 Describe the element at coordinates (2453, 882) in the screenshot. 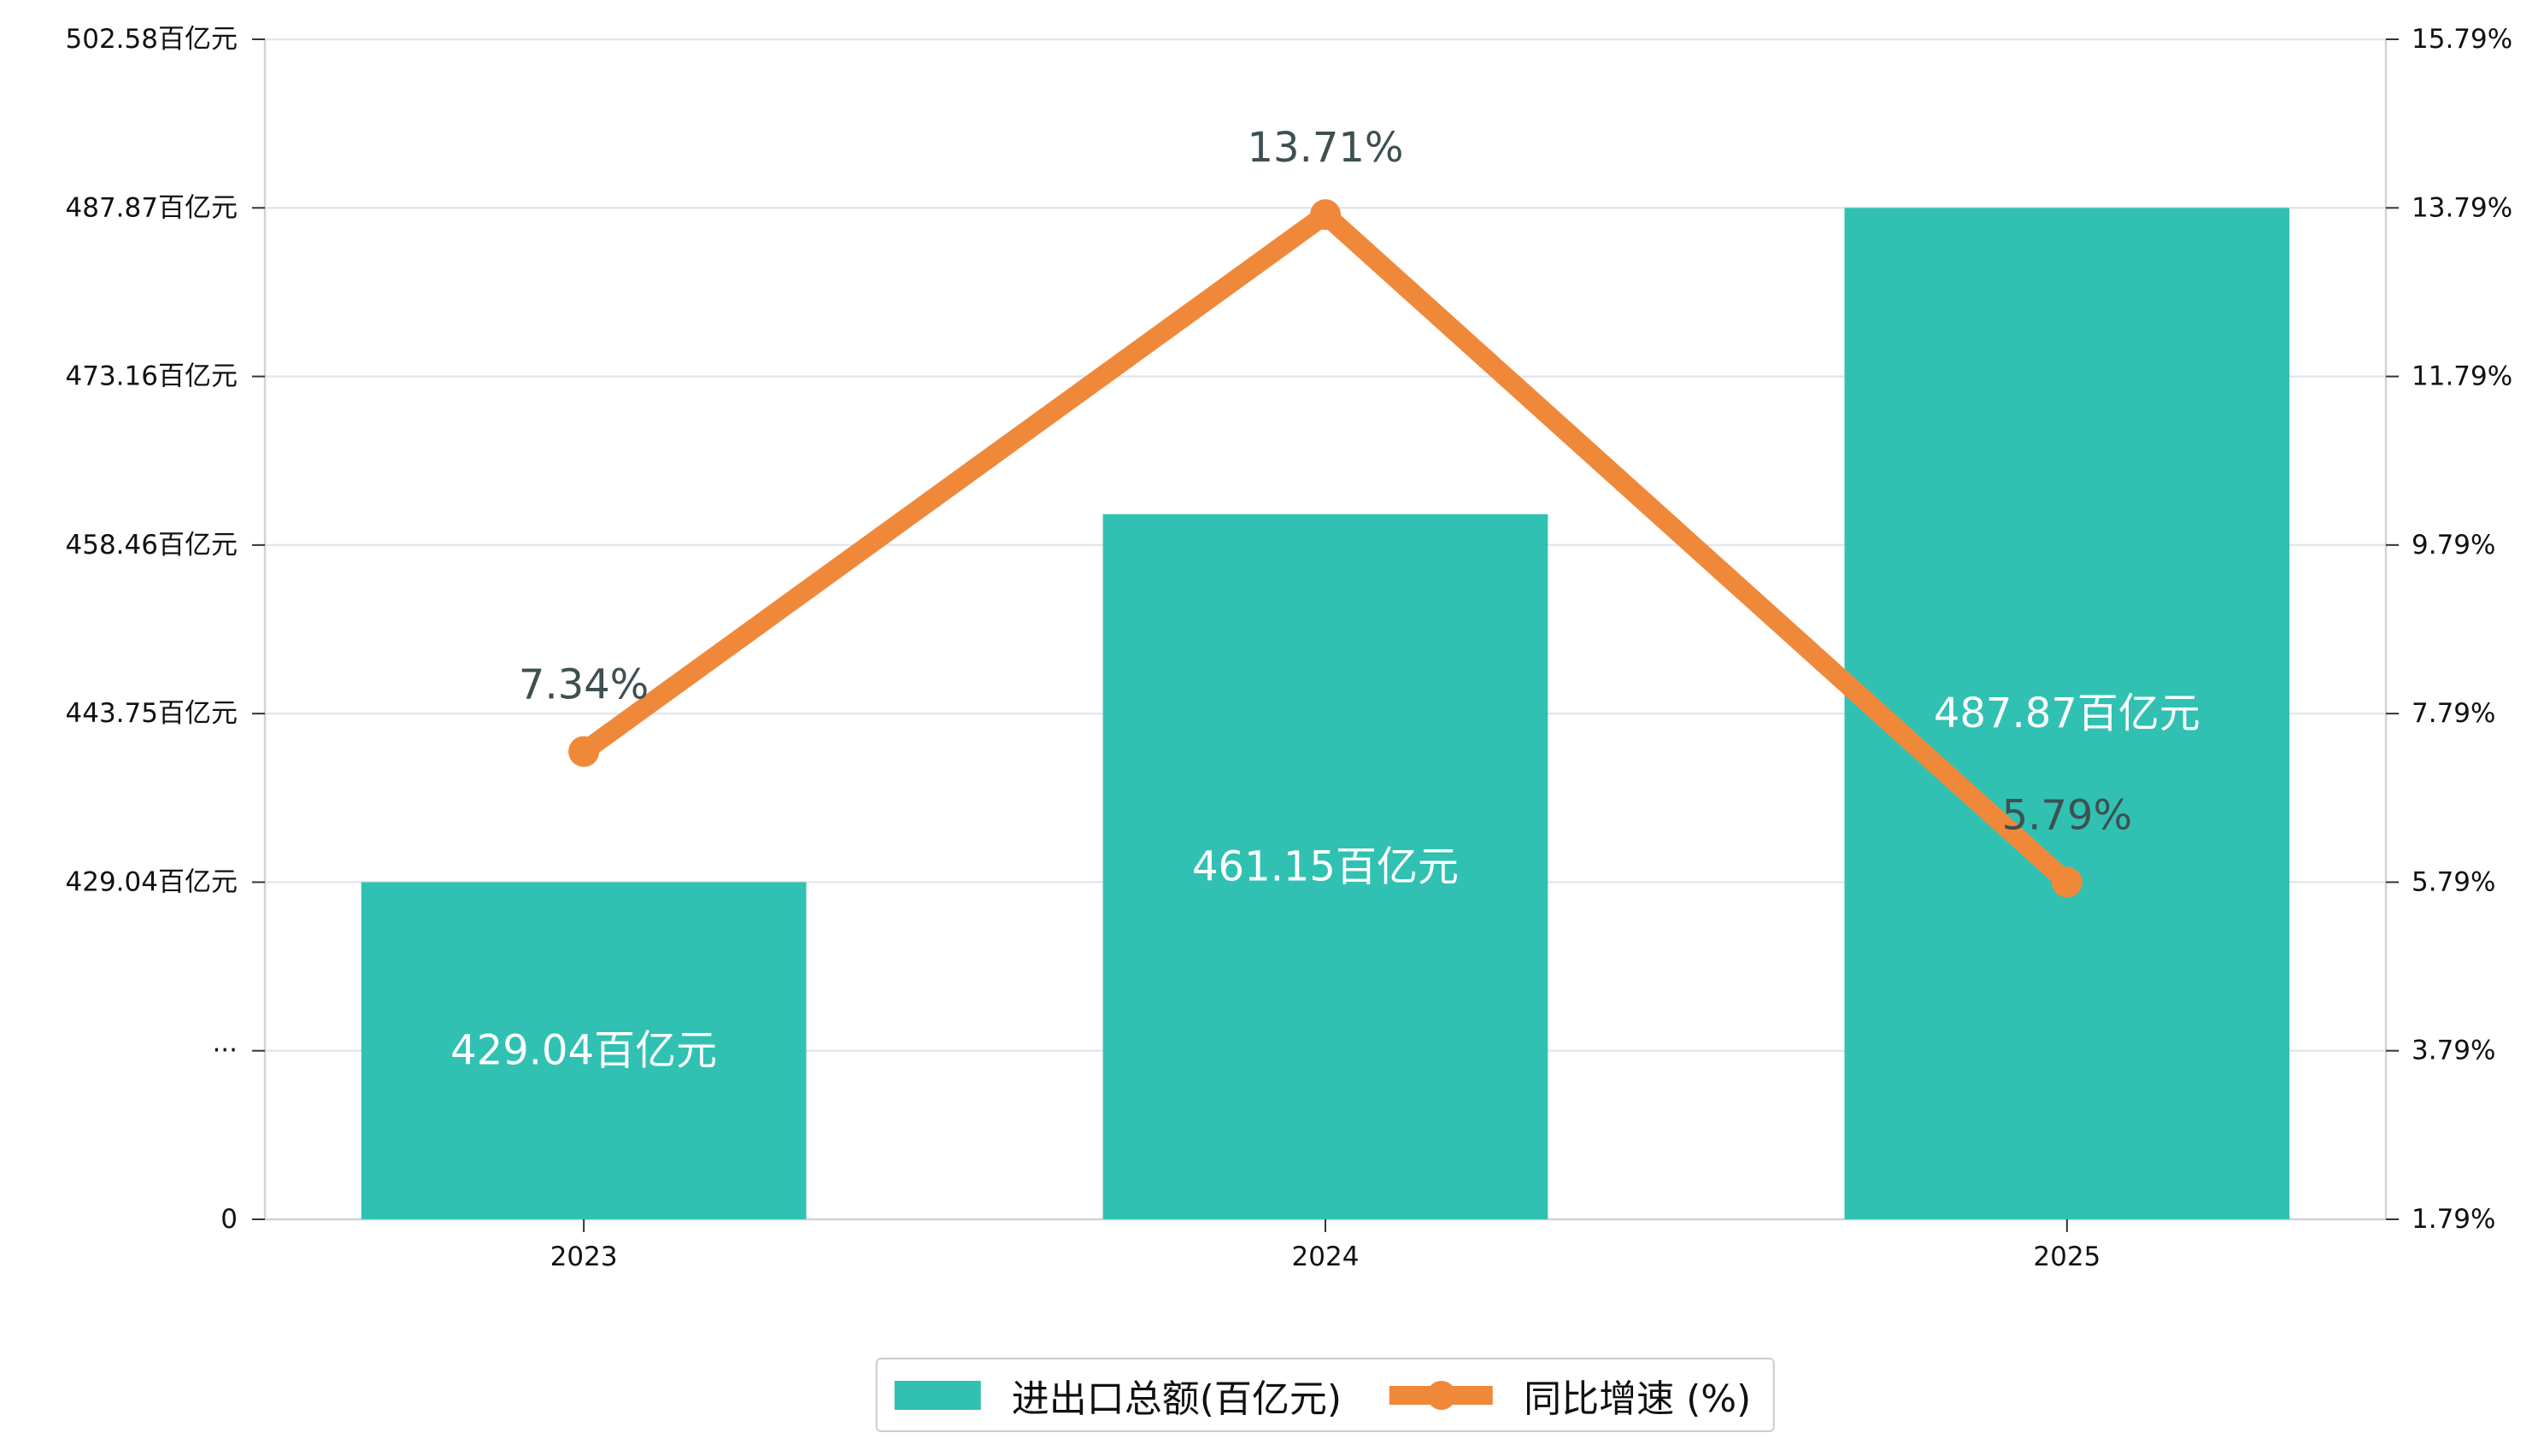

I see `y-right-tick-label: 5.79%` at that location.